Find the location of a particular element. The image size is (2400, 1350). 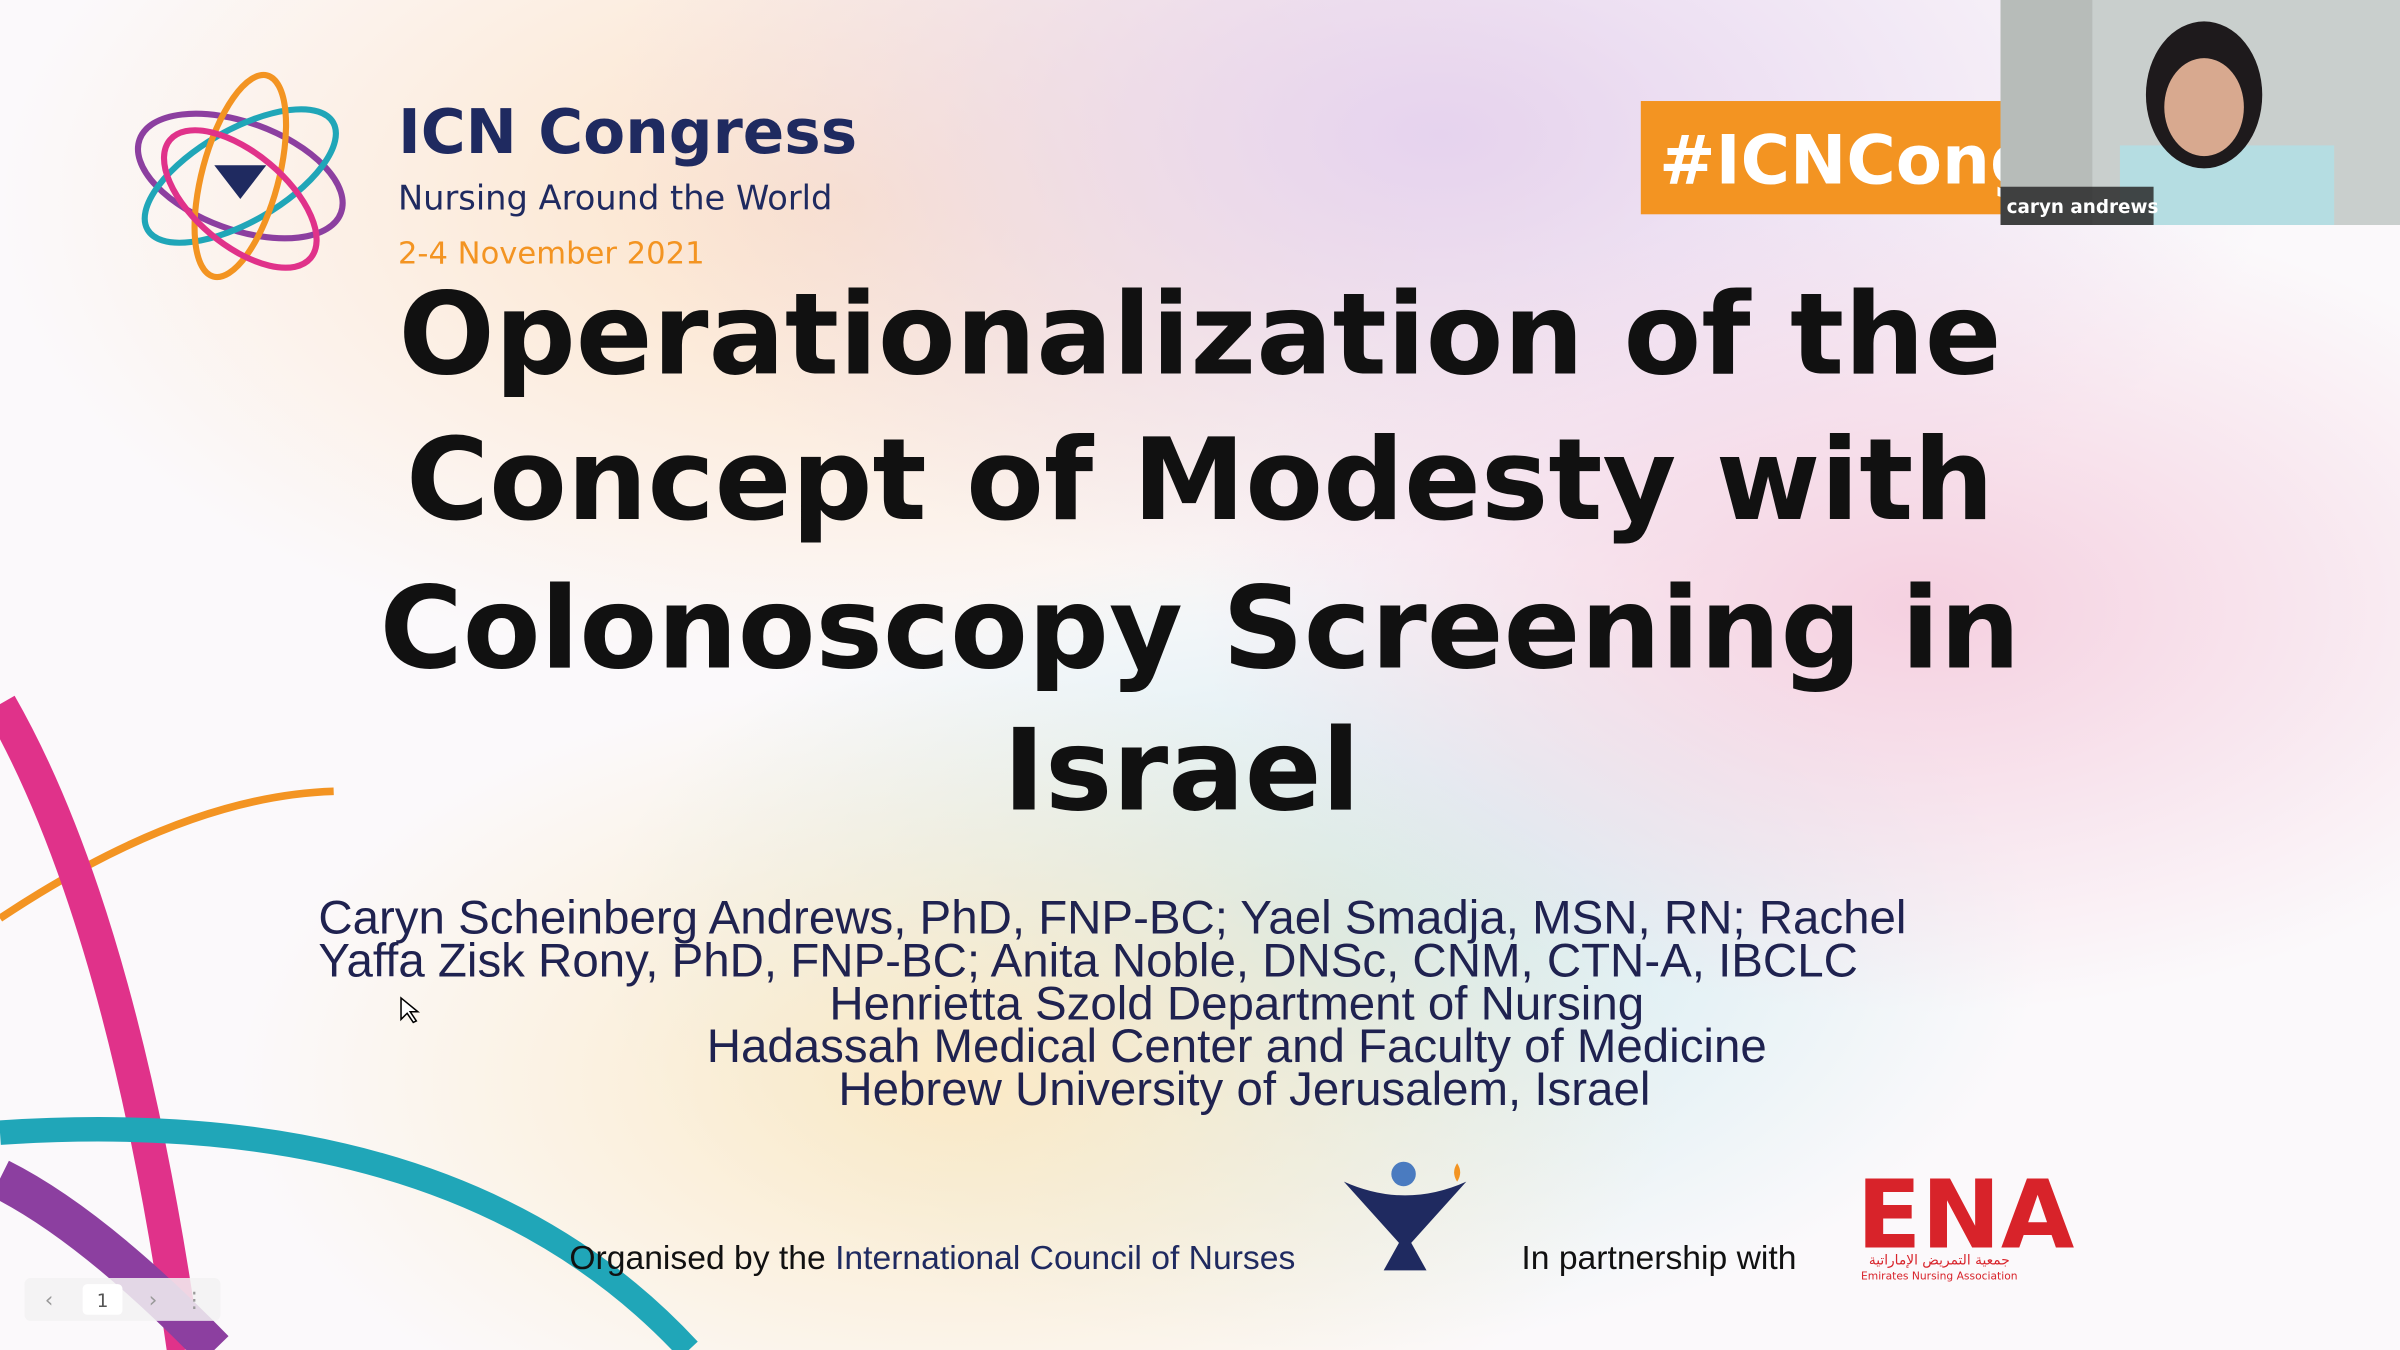

tagline: Nursing Around the World is located at coordinates (615, 198).